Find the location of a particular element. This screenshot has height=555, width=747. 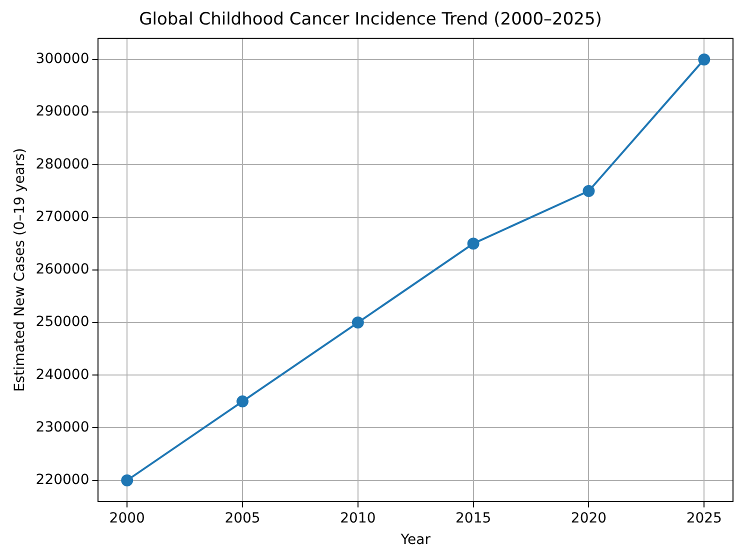

y-tick-label: 230000 is located at coordinates (63, 427).